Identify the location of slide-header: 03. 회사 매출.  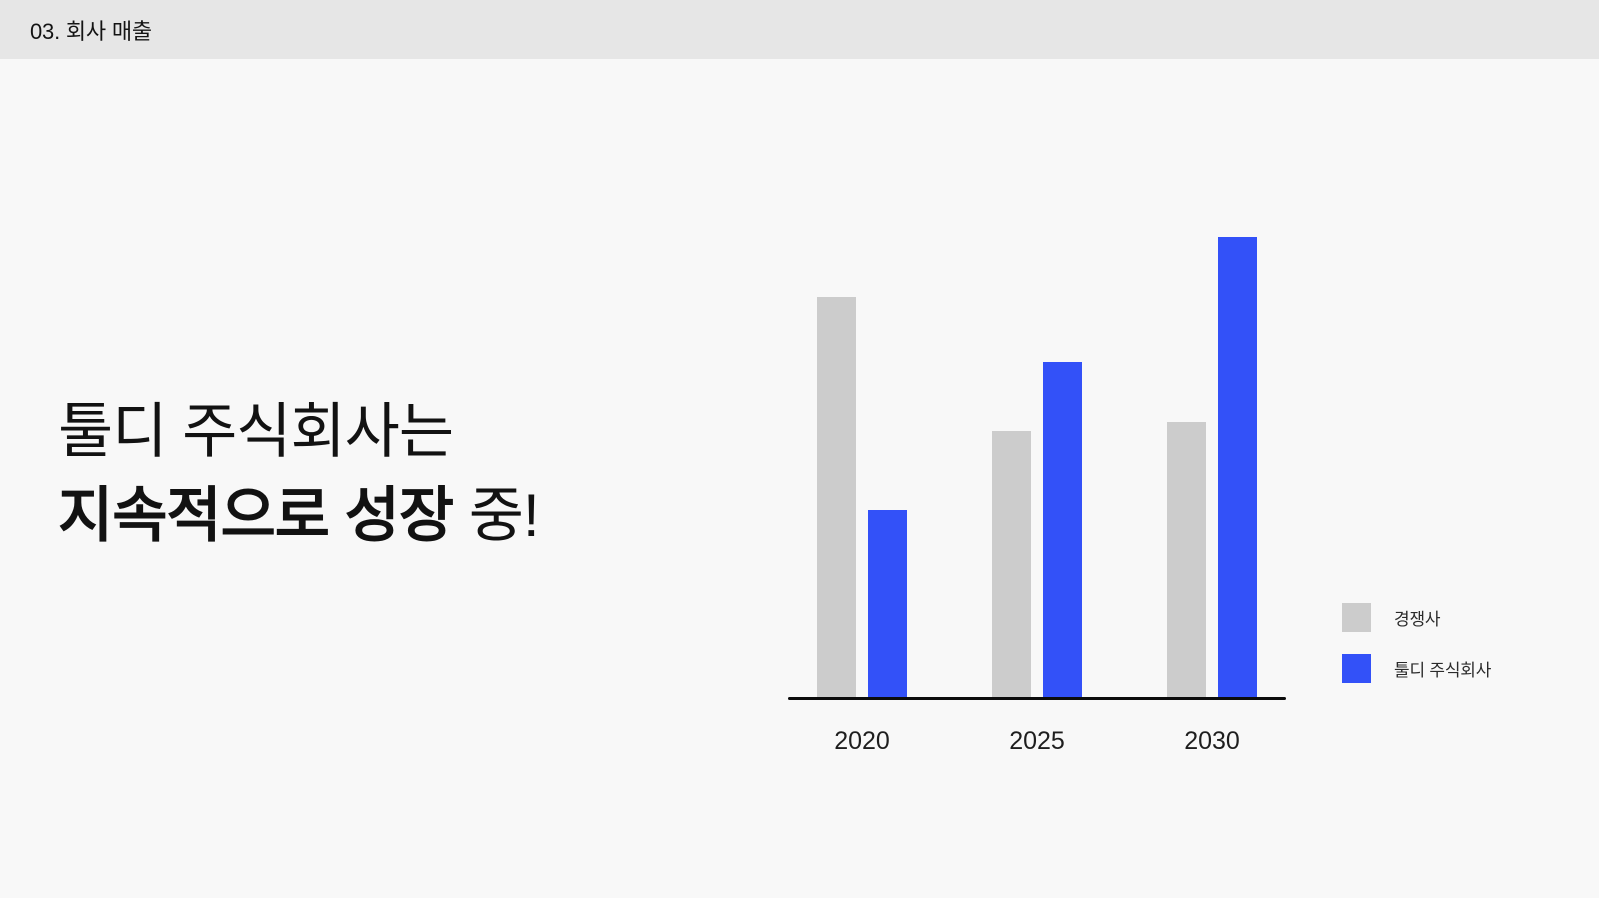
(799, 29).